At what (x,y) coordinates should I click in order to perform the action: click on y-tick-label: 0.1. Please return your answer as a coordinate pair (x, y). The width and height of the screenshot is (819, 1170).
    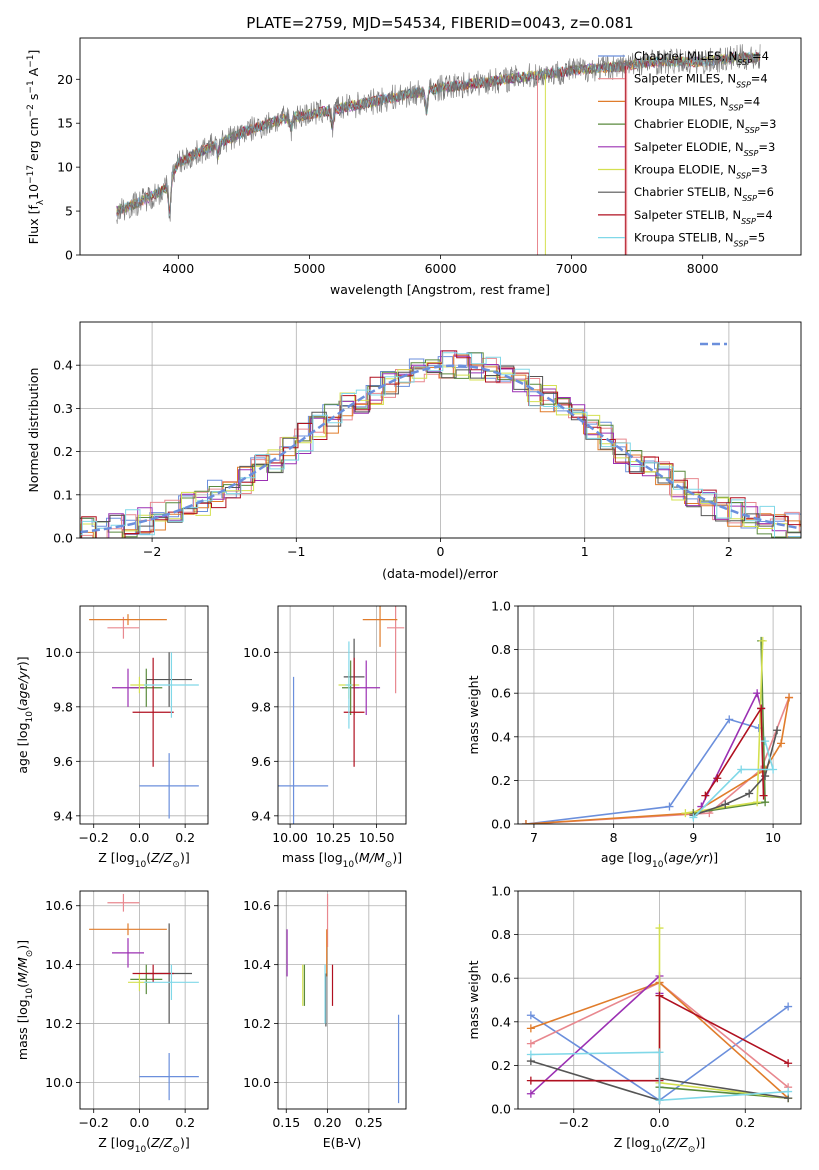
    Looking at the image, I should click on (63, 494).